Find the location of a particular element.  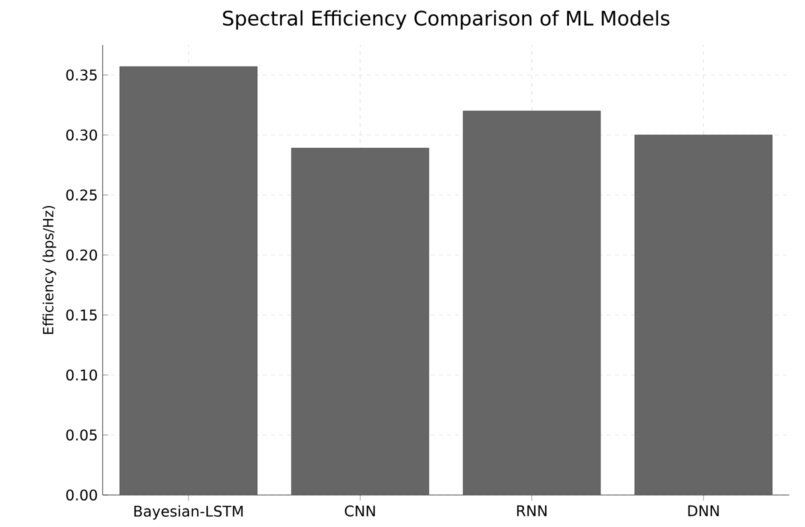

x-tick-label: CNN is located at coordinates (359, 510).